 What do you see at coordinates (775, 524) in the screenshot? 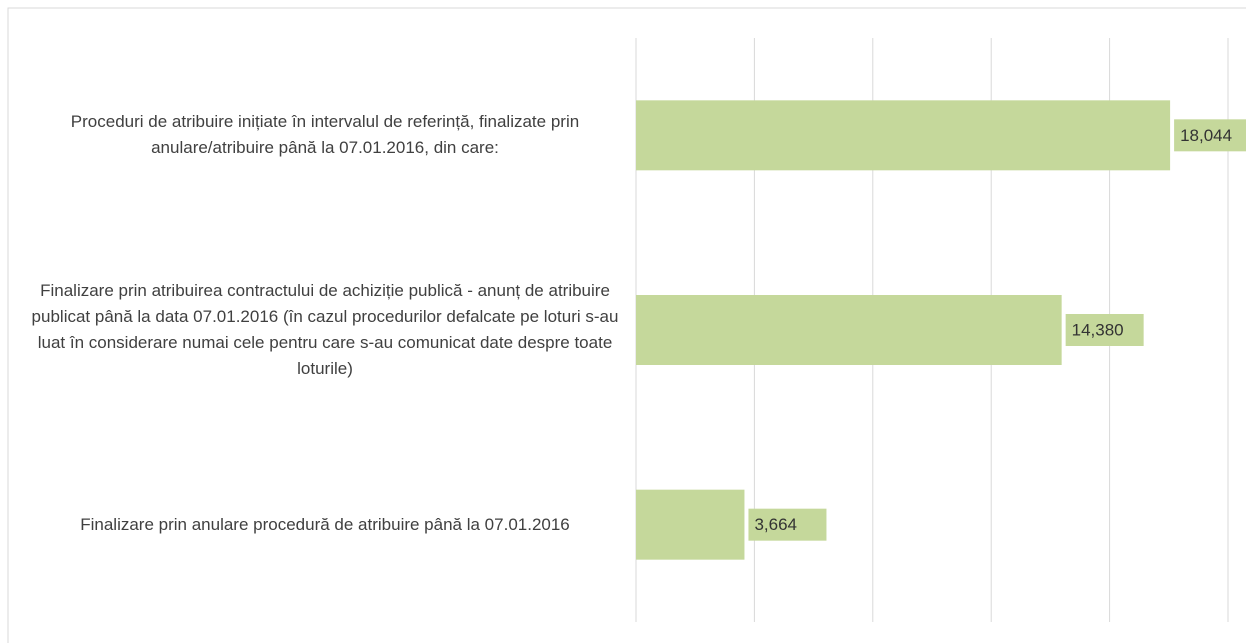
I see `data-label: 3,664` at bounding box center [775, 524].